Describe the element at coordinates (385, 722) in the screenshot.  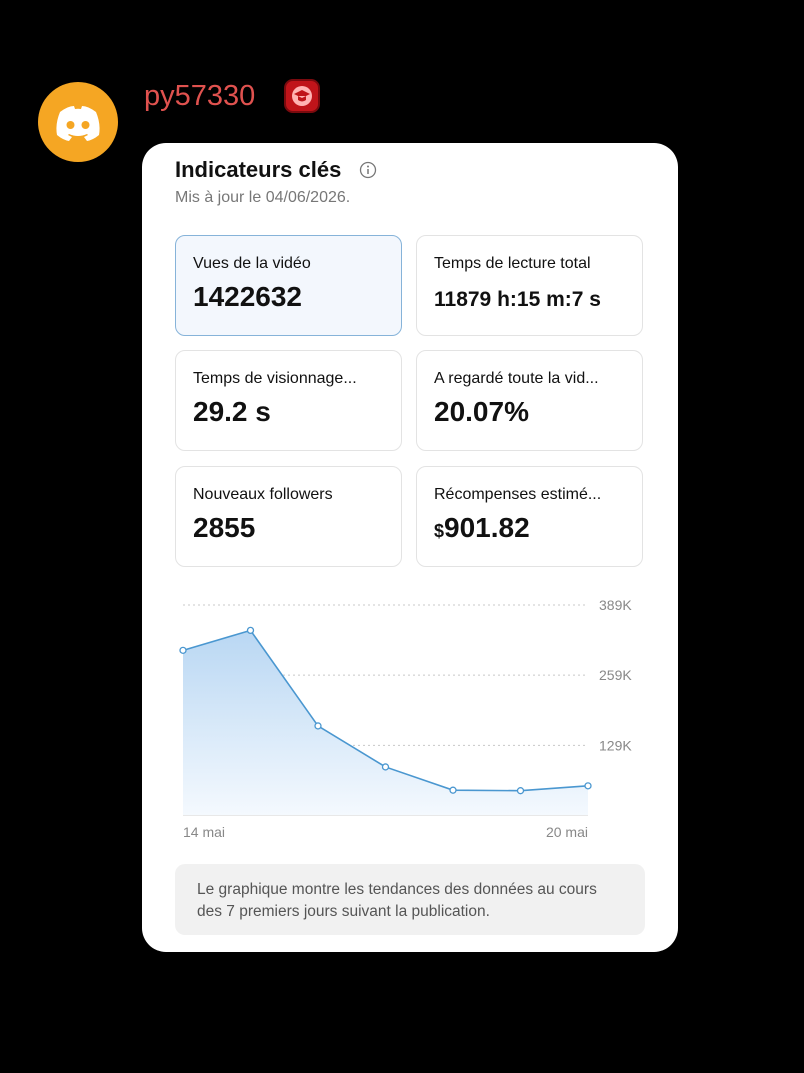
I see `area` at that location.